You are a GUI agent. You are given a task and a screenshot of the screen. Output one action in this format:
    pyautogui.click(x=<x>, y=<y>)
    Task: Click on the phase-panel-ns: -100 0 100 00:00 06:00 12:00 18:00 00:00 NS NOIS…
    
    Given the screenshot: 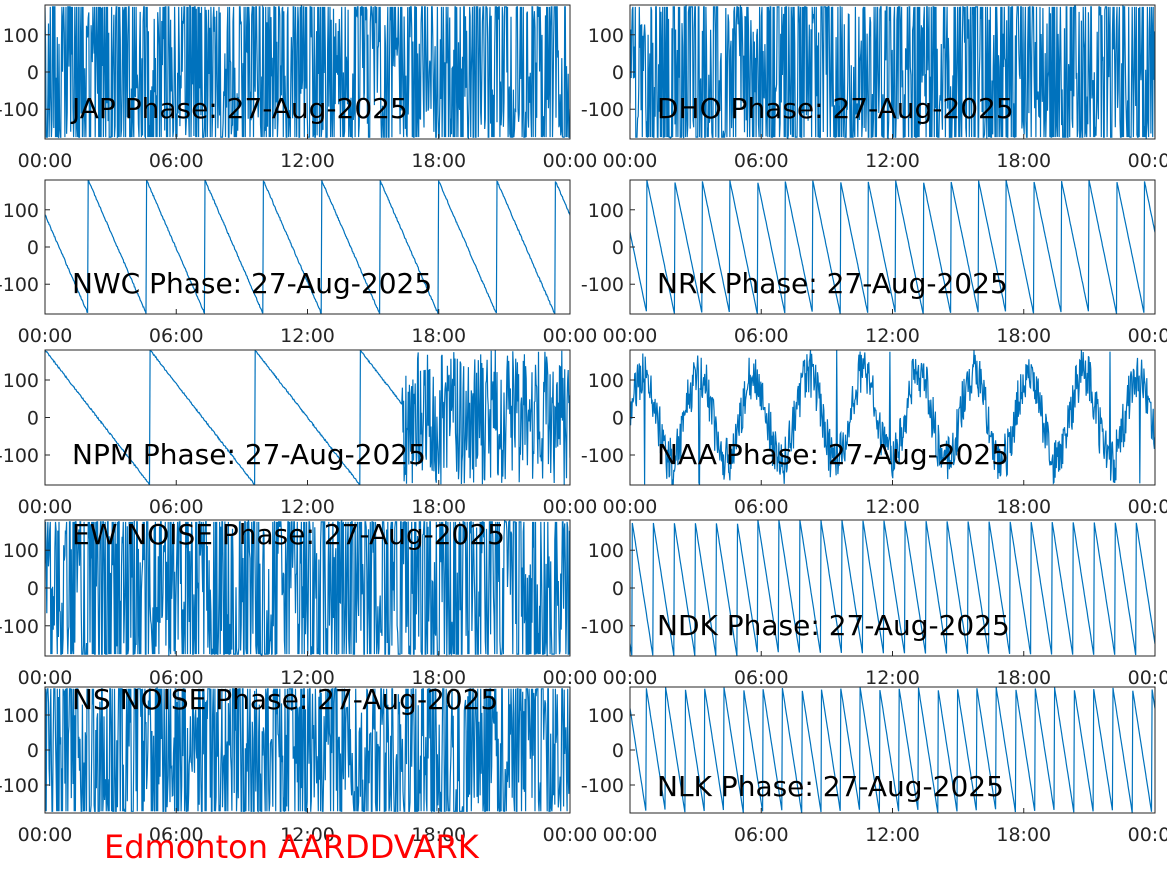 What is the action you would take?
    pyautogui.click(x=298, y=764)
    